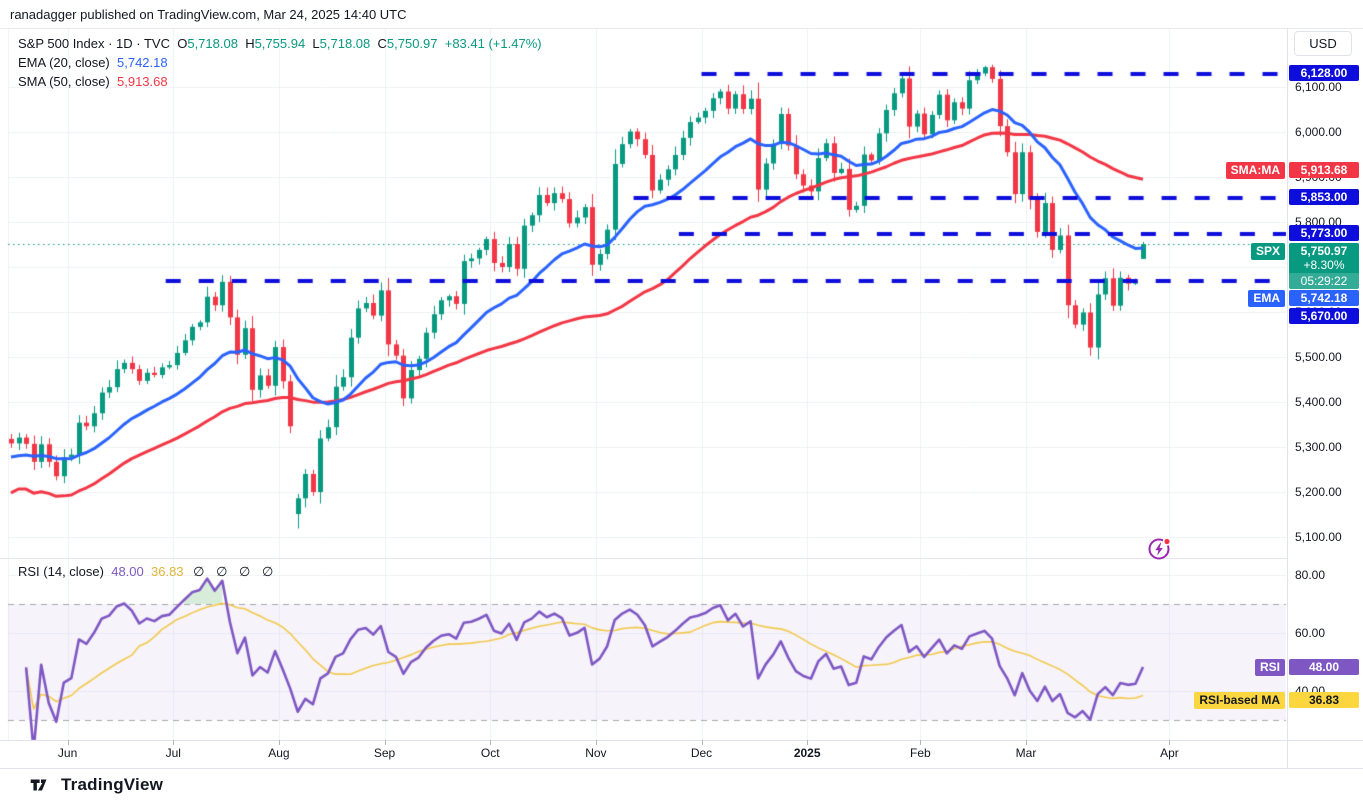 The image size is (1363, 801). I want to click on sma-legend-row: SMA (50, close) 5,913.68, so click(280, 81).